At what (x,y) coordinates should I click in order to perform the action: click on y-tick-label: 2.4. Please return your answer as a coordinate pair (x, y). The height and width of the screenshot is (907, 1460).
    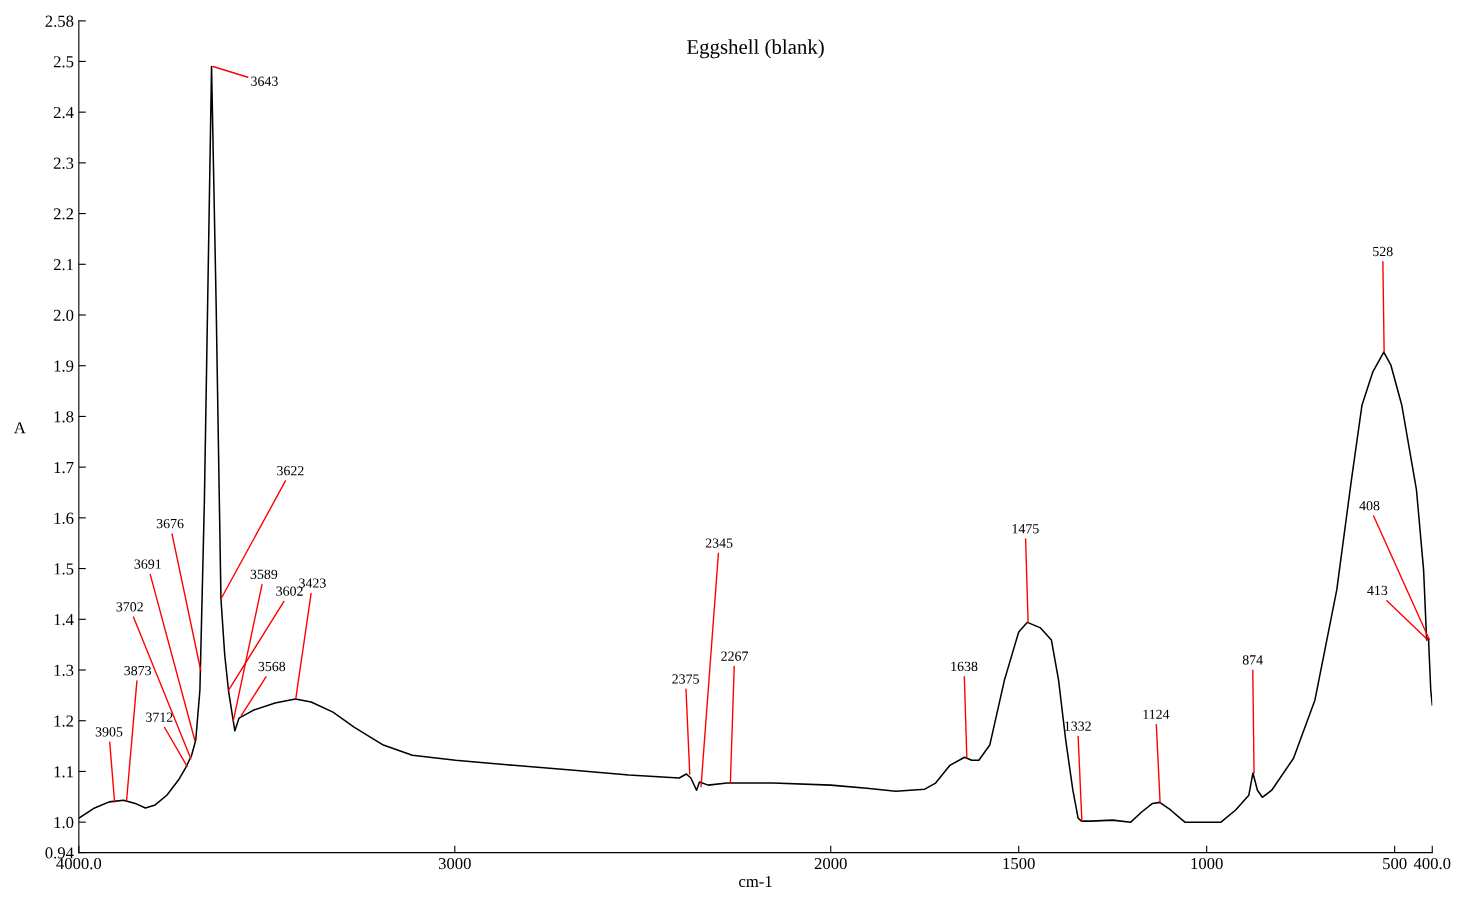
    Looking at the image, I should click on (63, 112).